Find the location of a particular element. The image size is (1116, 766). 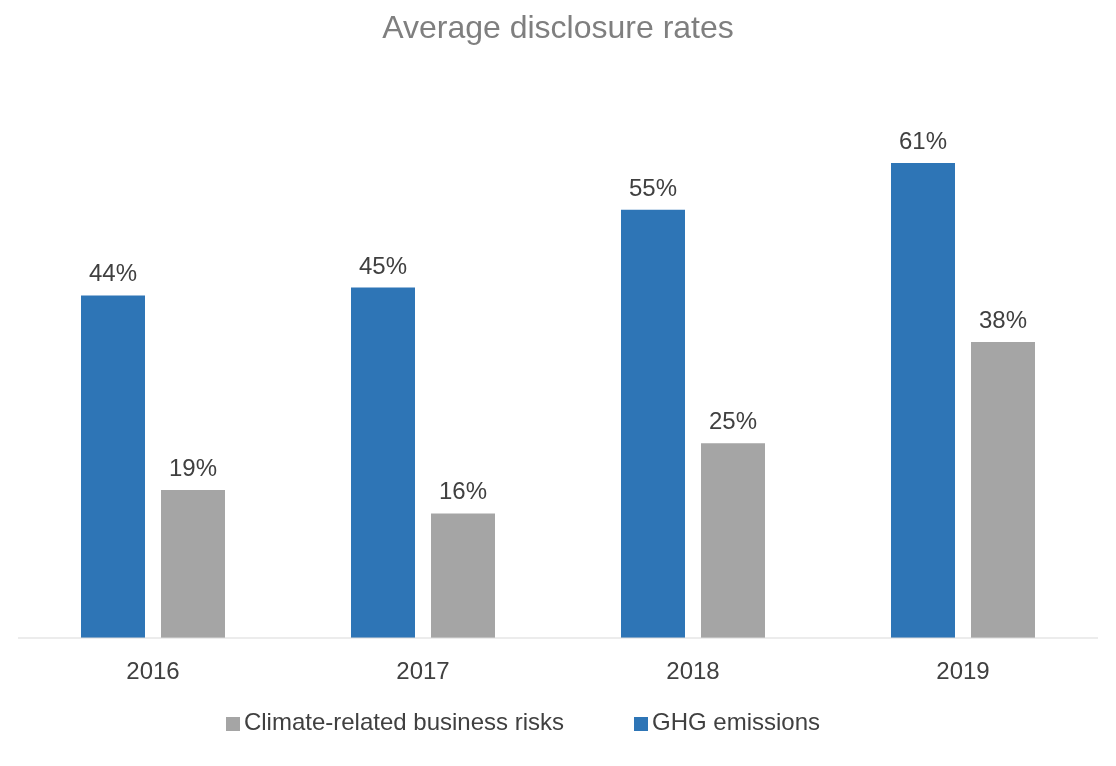

data-label: 55% is located at coordinates (653, 187).